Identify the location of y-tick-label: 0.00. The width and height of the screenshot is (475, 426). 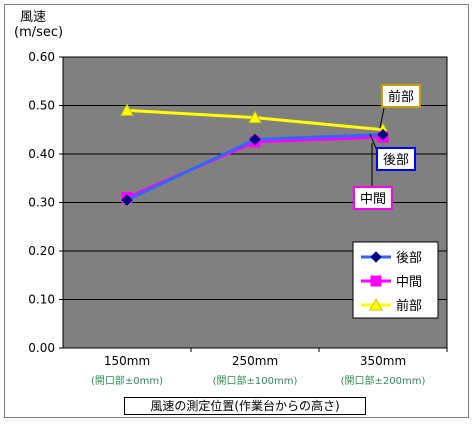
(41, 348).